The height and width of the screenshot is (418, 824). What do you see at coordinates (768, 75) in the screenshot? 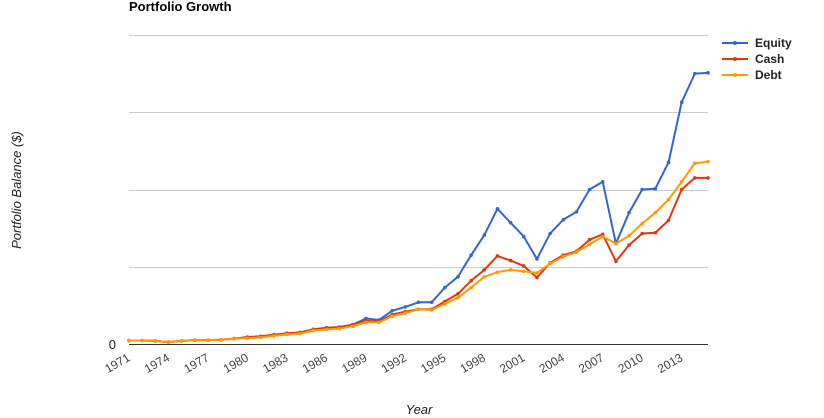
I see `legend-label-debt: Debt` at bounding box center [768, 75].